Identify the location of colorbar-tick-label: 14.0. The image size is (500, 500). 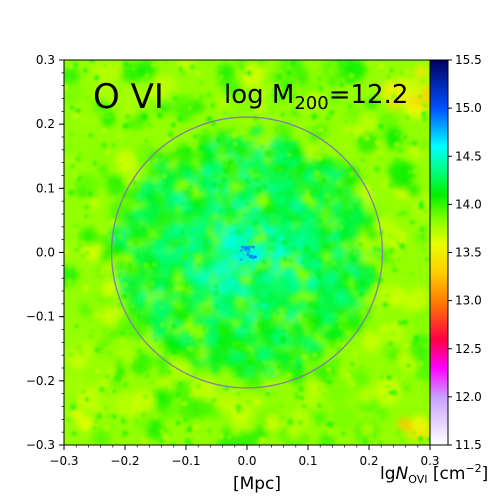
(468, 204).